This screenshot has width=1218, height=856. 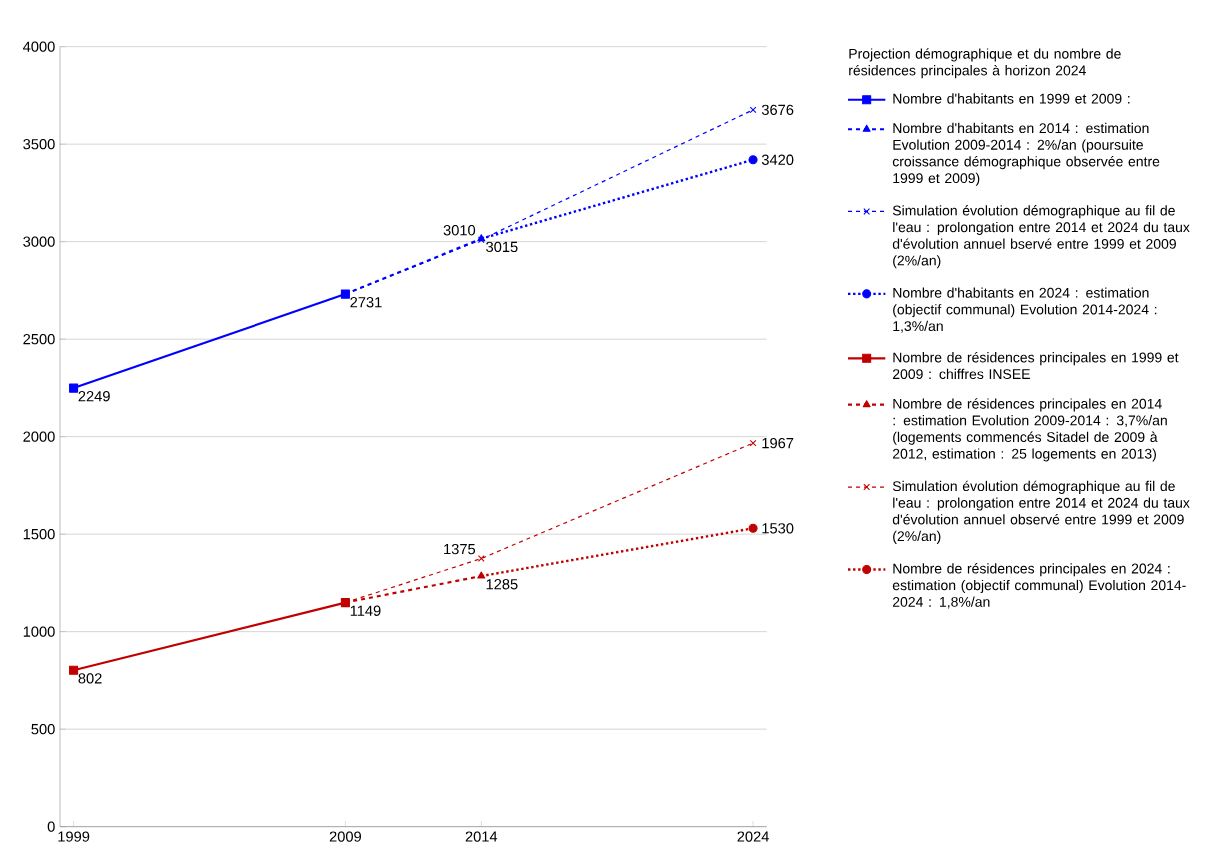 What do you see at coordinates (39, 241) in the screenshot?
I see `y-tick-label: 3000` at bounding box center [39, 241].